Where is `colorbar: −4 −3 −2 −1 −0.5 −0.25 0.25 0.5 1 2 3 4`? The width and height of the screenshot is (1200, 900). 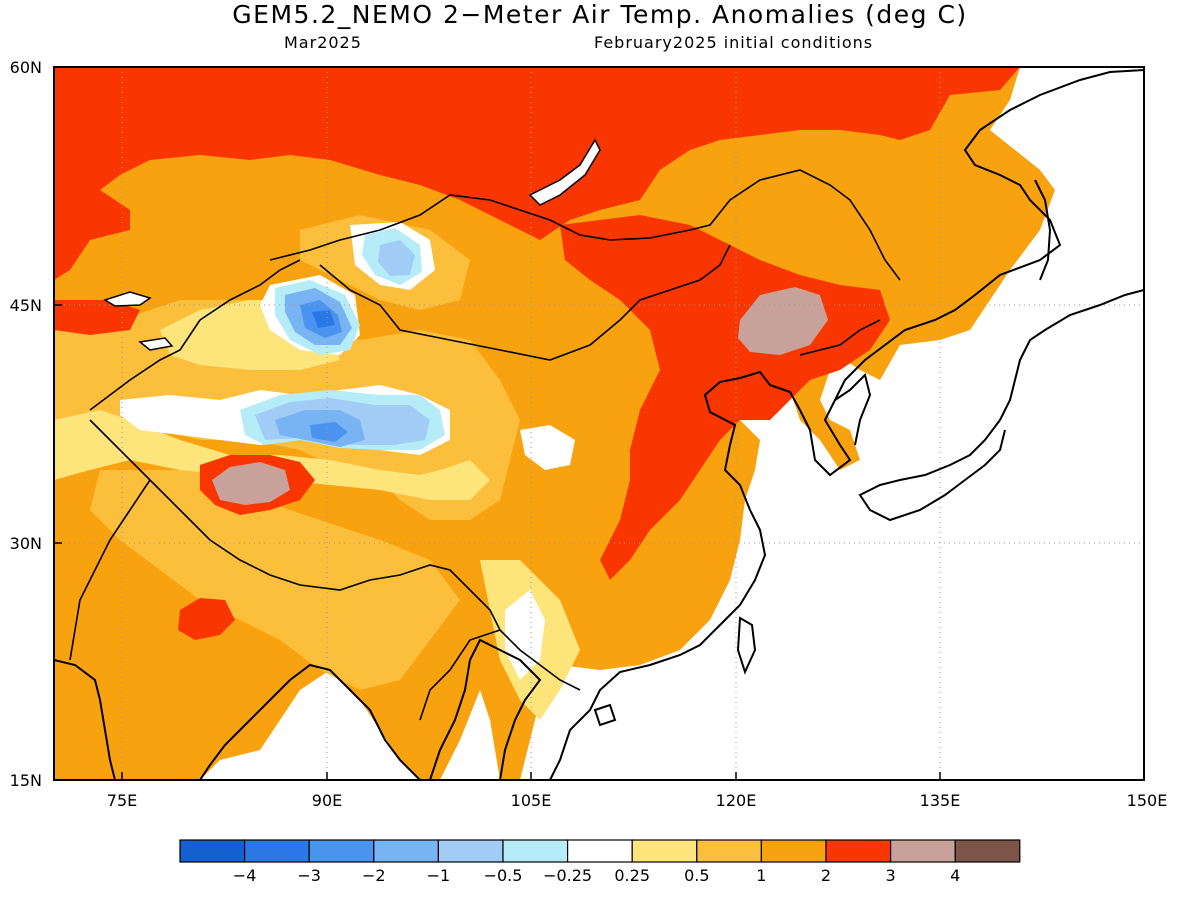 colorbar: −4 −3 −2 −1 −0.5 −0.25 0.25 0.5 1 2 3 4 is located at coordinates (600, 862).